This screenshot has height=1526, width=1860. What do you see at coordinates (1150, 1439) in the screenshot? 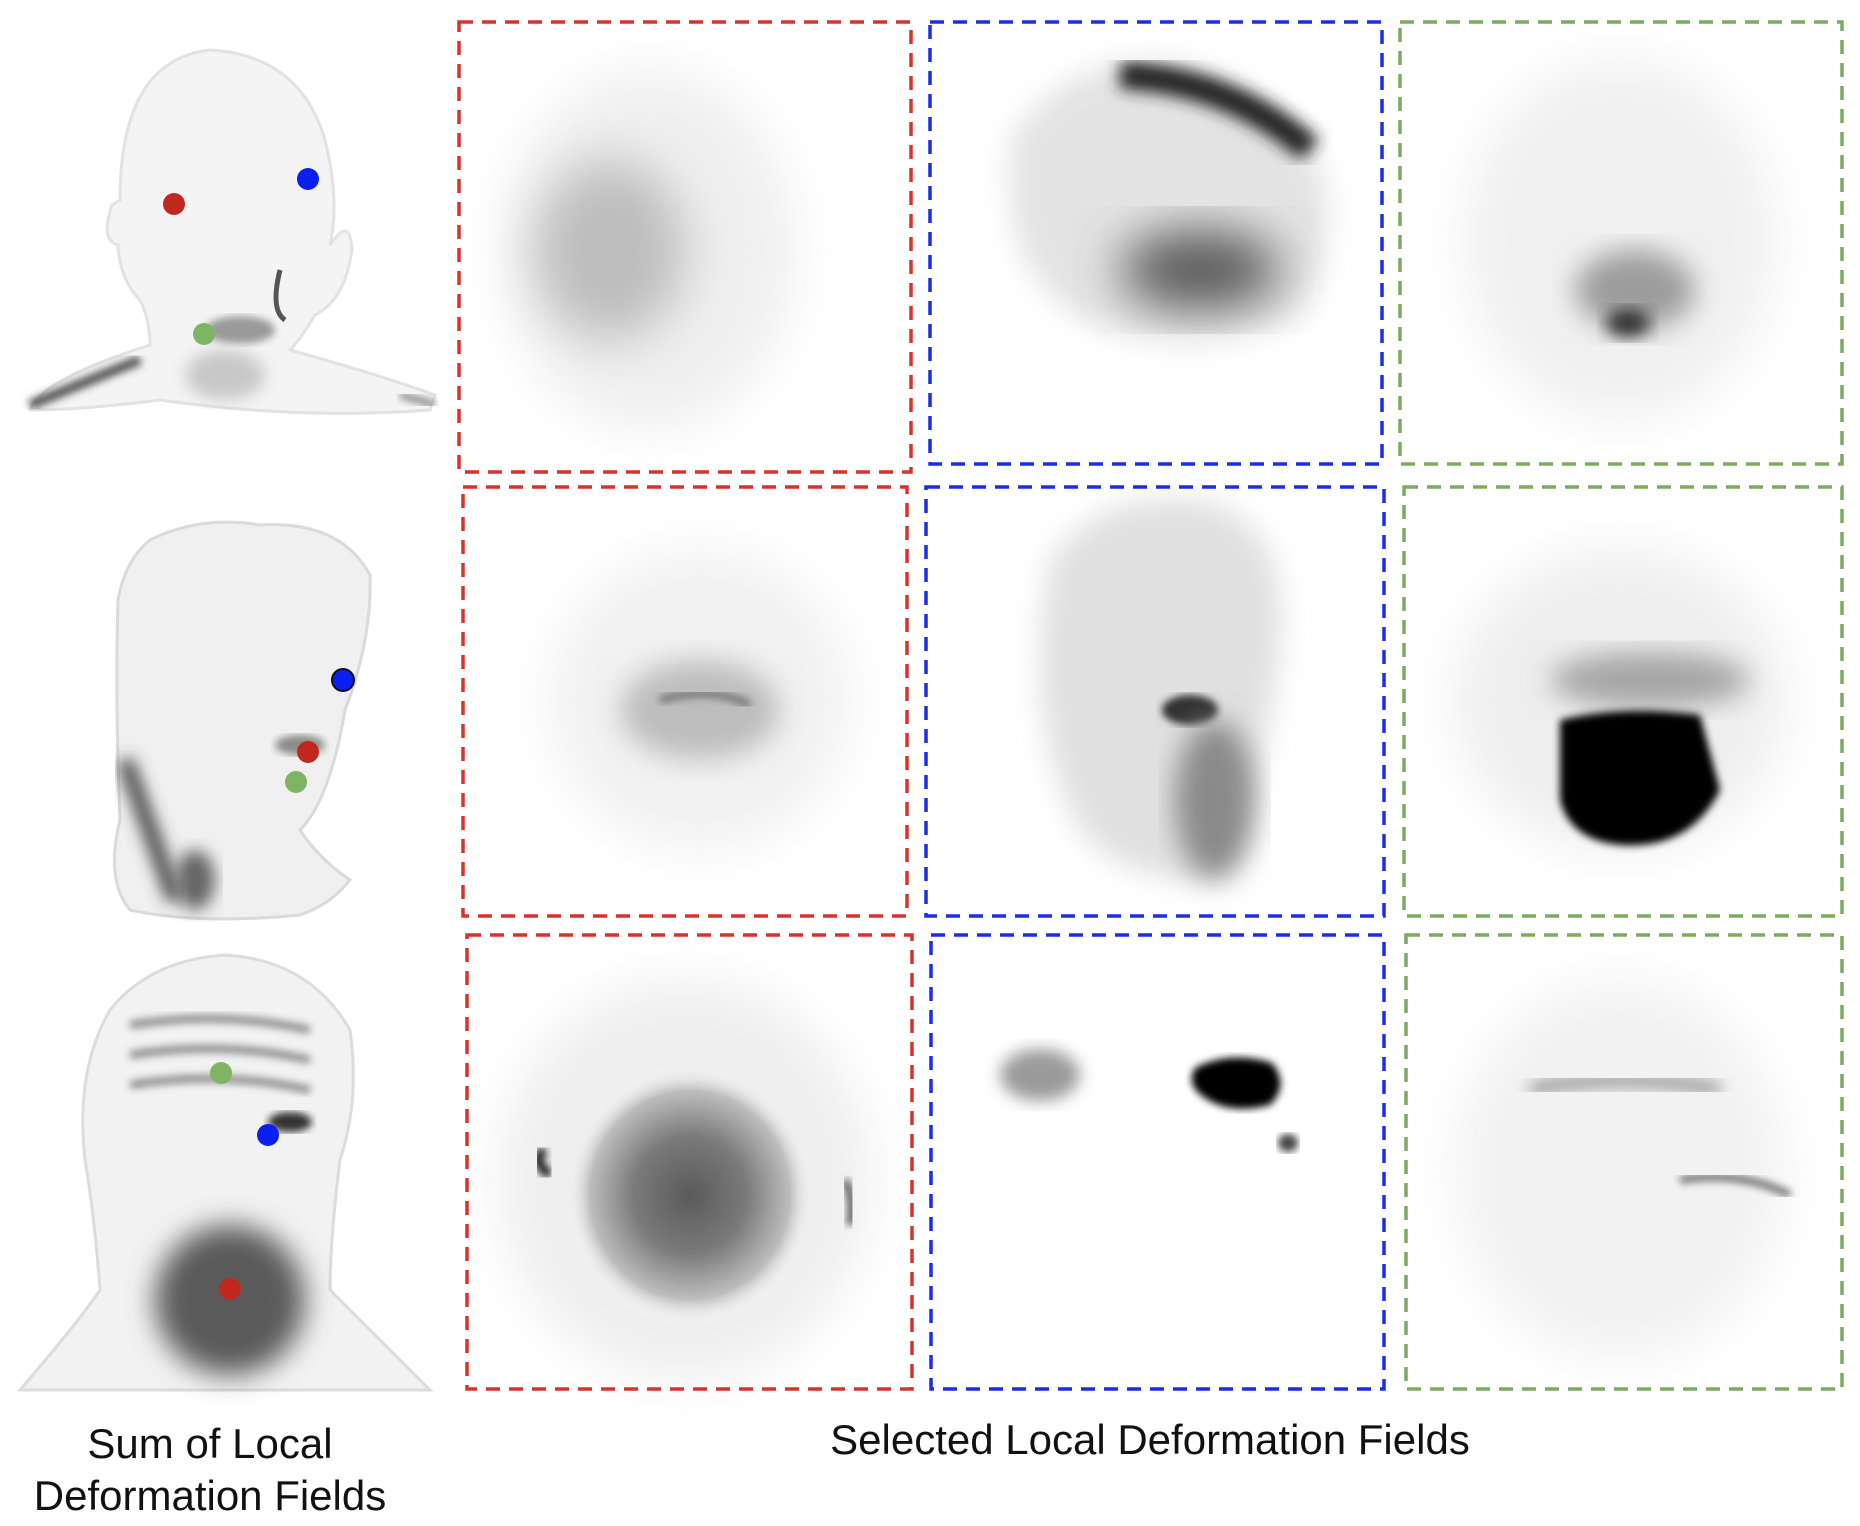
I see `caption-selected-fields: Selected Local Deformation Fields` at bounding box center [1150, 1439].